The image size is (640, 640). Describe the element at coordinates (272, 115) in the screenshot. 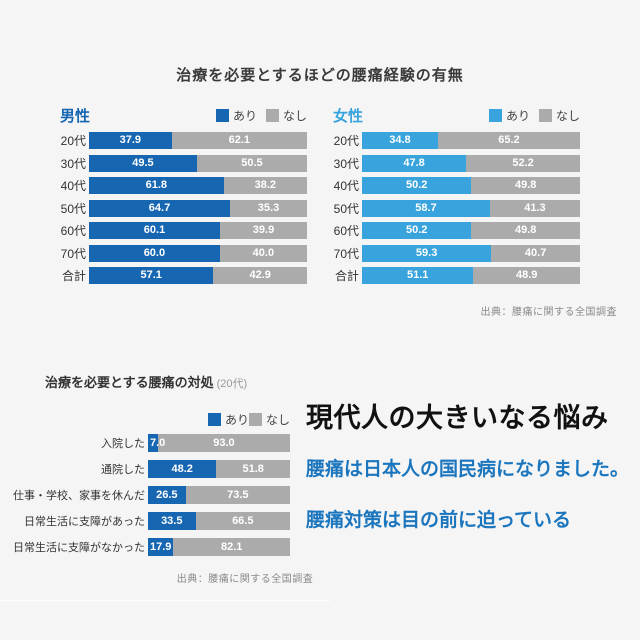

I see `legend-no-swatch-icon` at that location.